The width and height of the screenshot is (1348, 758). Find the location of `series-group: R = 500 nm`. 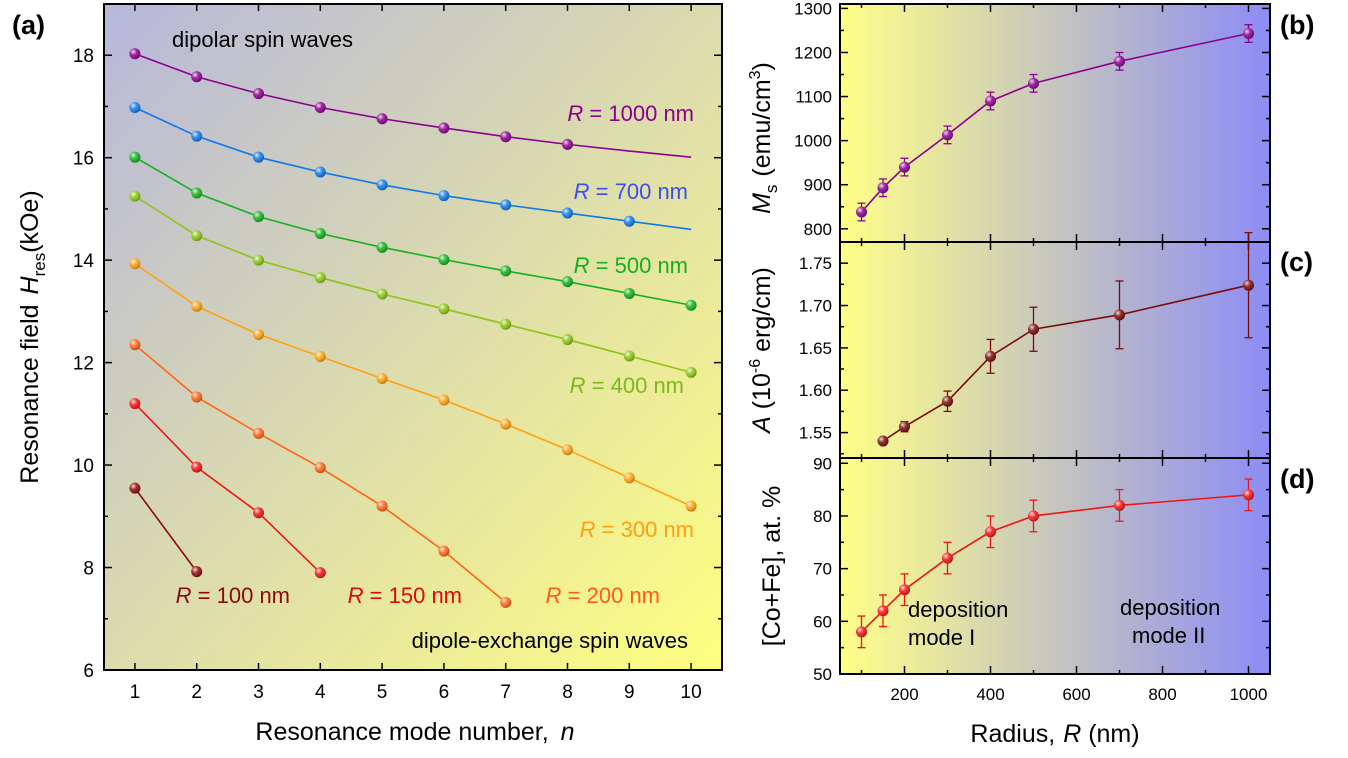

series-group: R = 500 nm is located at coordinates (413, 231).